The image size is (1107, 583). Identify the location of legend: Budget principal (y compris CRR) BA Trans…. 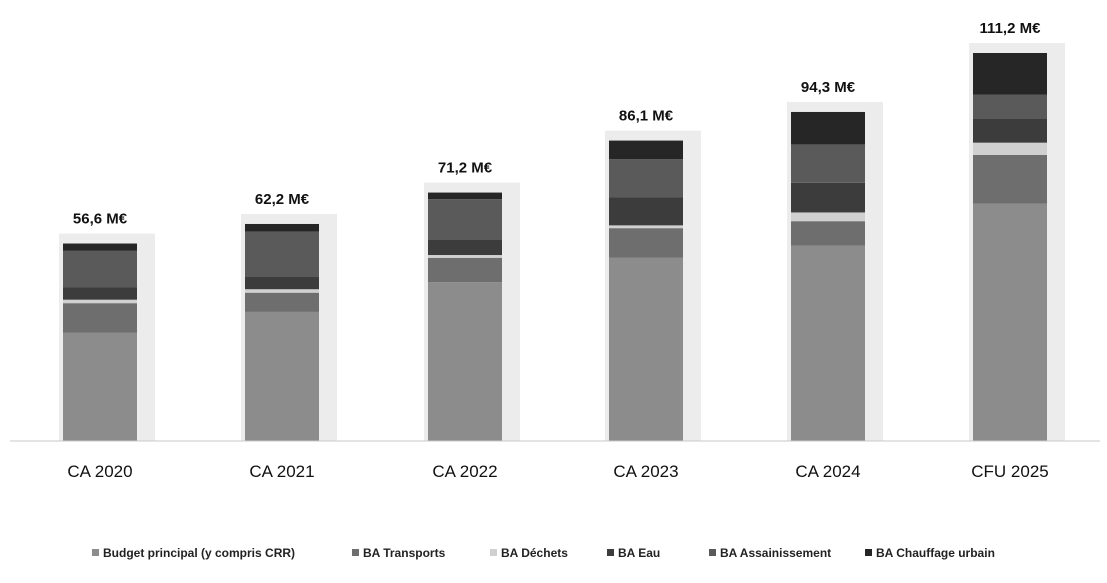
(543, 553).